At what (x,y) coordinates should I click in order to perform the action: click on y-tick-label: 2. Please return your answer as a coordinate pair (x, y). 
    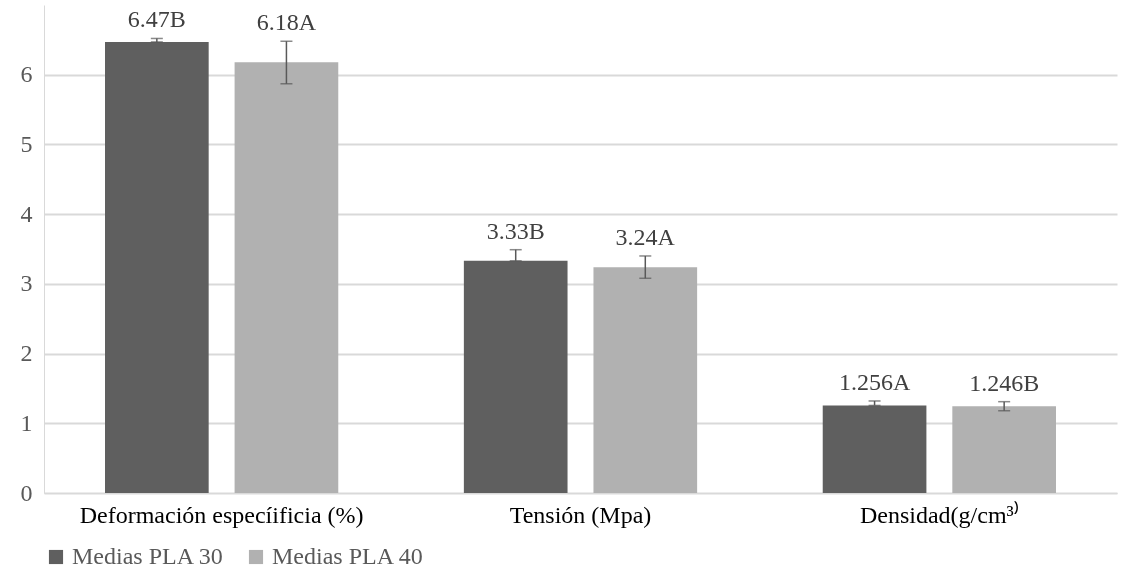
    Looking at the image, I should click on (26, 353).